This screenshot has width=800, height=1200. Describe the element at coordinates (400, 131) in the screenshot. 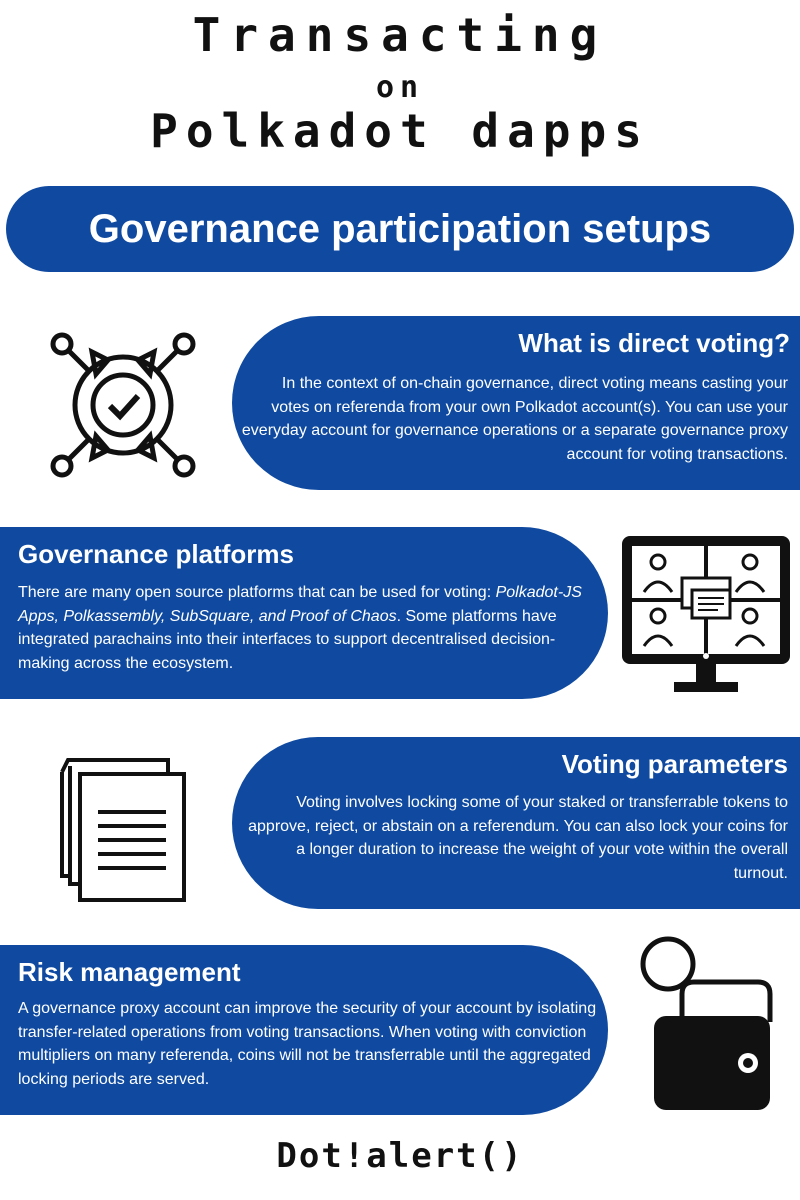

I see `title-line-3: Polkadot dapps` at that location.